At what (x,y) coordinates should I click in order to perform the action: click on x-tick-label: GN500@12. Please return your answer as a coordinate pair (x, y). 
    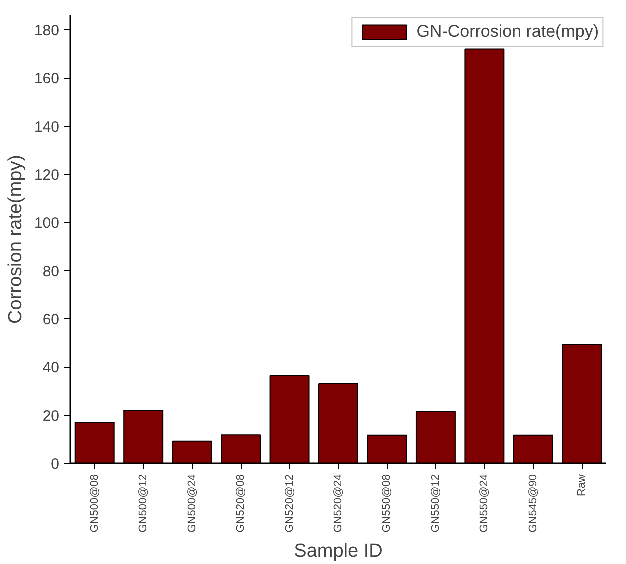
    Looking at the image, I should click on (144, 503).